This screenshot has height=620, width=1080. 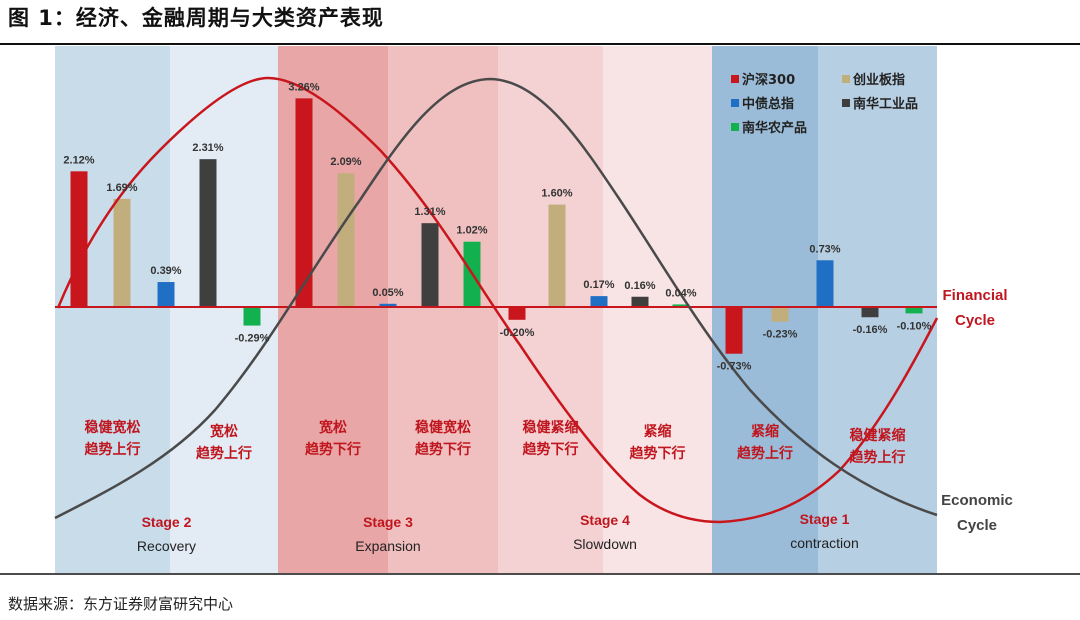 What do you see at coordinates (870, 330) in the screenshot?
I see `bar-value-label: -0.16%` at bounding box center [870, 330].